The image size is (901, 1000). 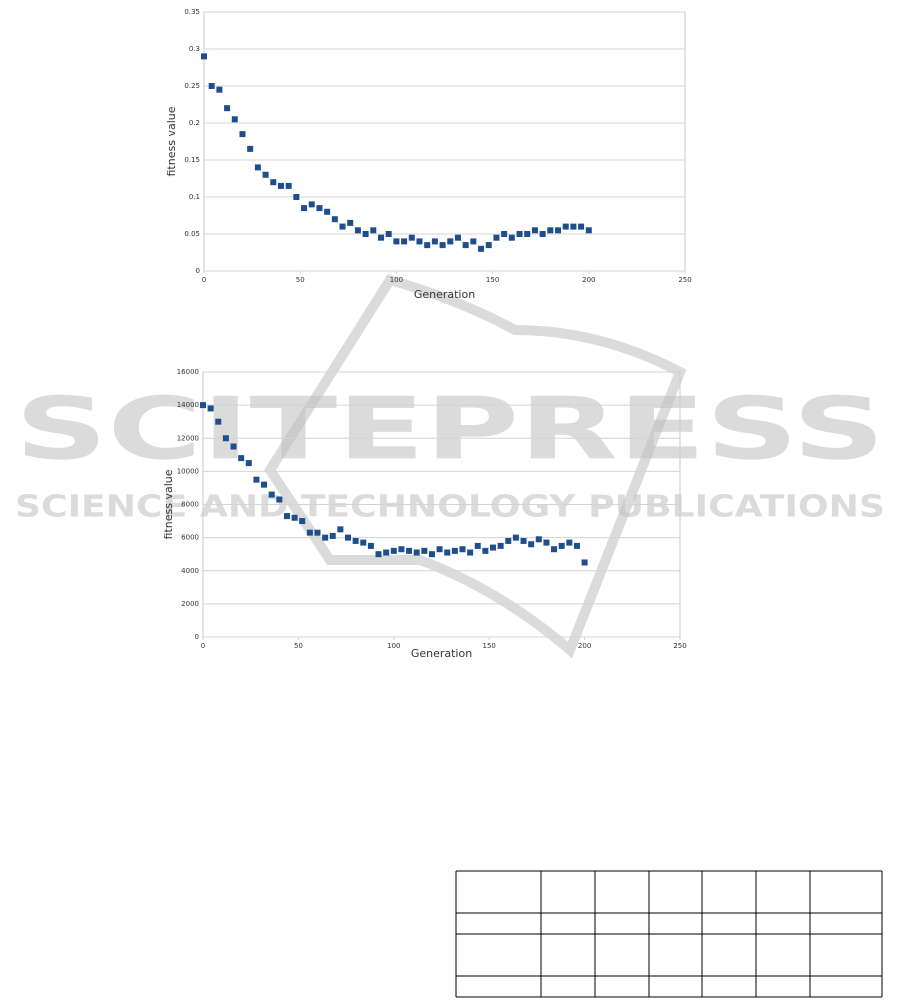 I want to click on y-tick-label: 10000, so click(x=188, y=471).